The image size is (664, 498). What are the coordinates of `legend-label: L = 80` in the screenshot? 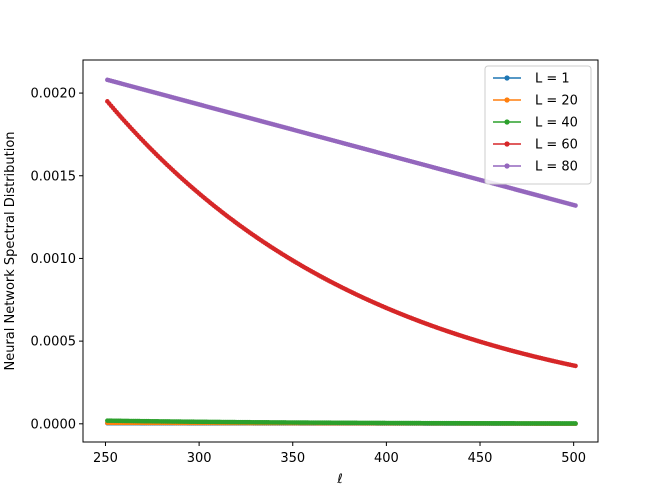 It's located at (556, 167).